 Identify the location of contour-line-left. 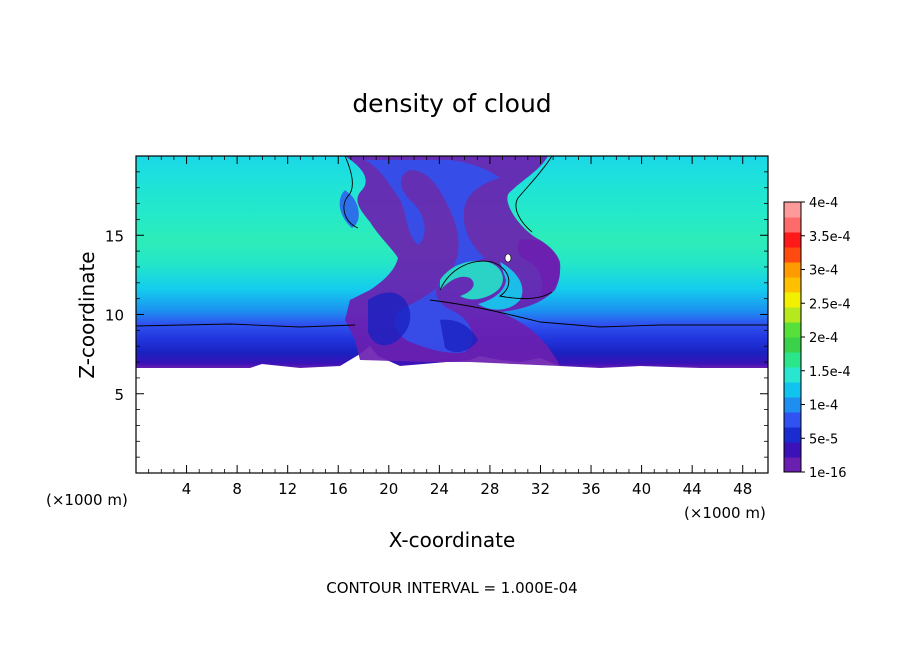
(351, 192).